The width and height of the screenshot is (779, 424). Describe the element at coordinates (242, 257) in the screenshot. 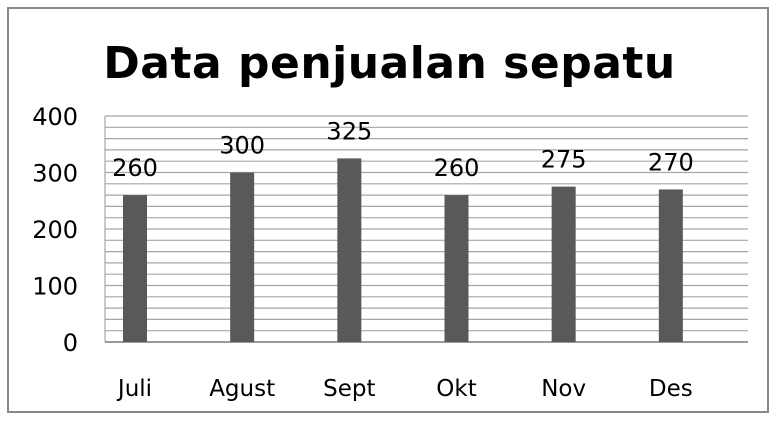

I see `bar-agust` at that location.